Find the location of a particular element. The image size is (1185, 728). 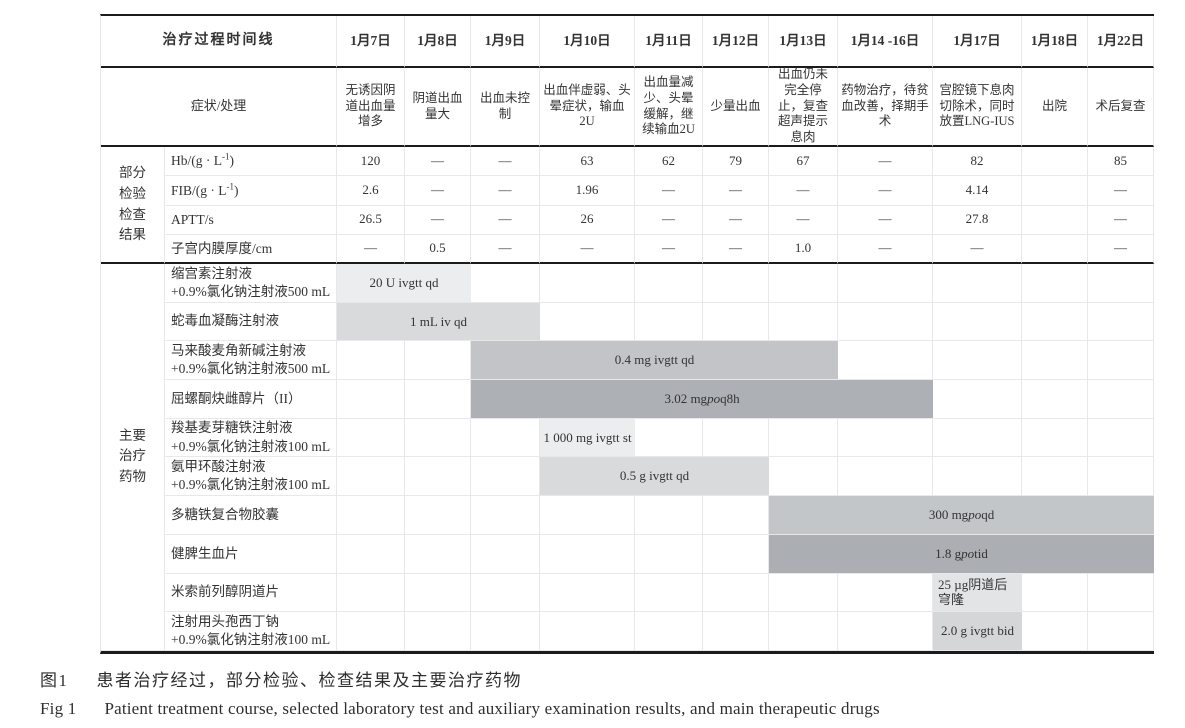

drug-bar: 1 000 mg ivgtt st is located at coordinates (587, 438).